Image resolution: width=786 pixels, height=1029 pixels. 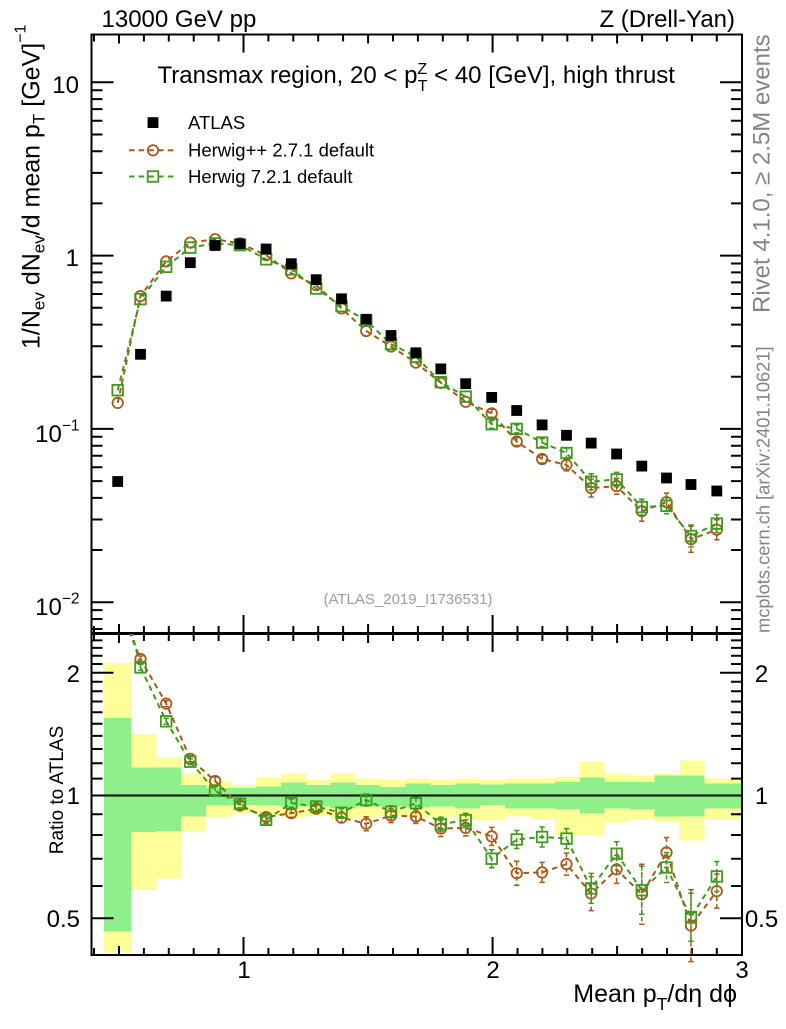 I want to click on svg-text:mcplots.cern.ch [arXiv:2401.10: mcplots.cern.ch [arXiv:2401.10621], so click(x=763, y=489).